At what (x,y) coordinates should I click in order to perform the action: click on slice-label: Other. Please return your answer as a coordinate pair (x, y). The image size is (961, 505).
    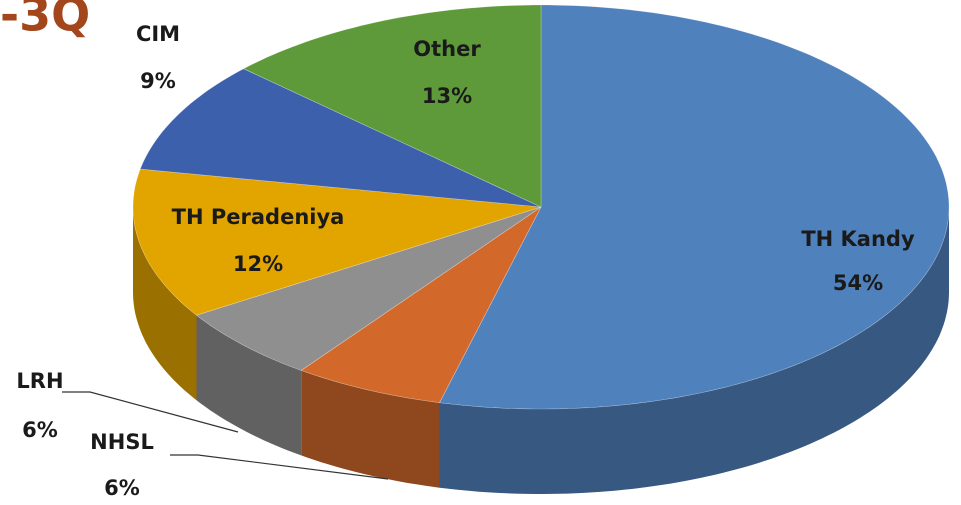
    Looking at the image, I should click on (447, 49).